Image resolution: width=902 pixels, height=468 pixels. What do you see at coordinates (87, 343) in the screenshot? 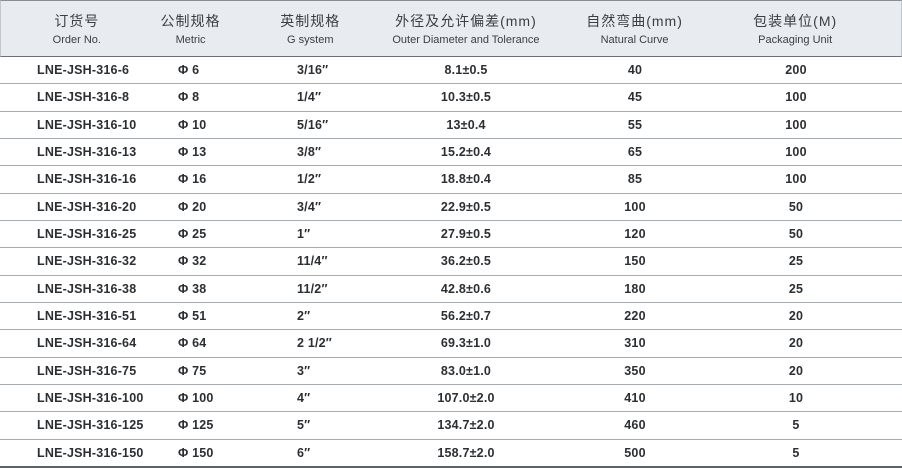
I see `cell-order-no: LNE-JSH-316-64` at bounding box center [87, 343].